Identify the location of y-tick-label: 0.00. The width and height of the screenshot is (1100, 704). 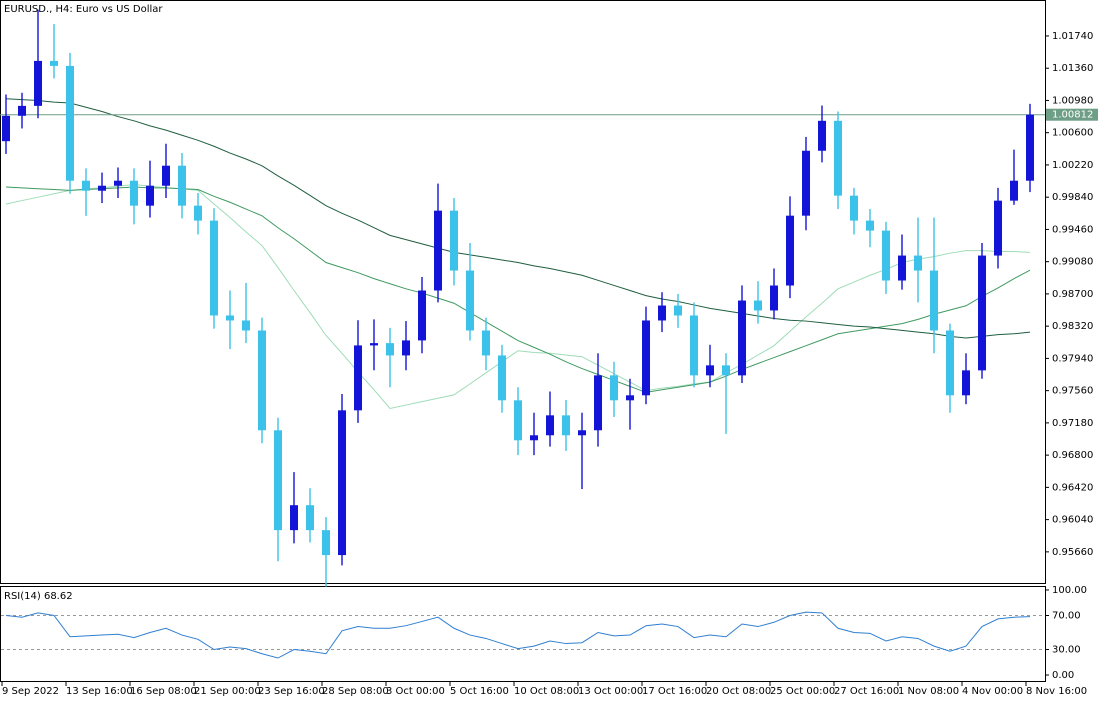
(1063, 675).